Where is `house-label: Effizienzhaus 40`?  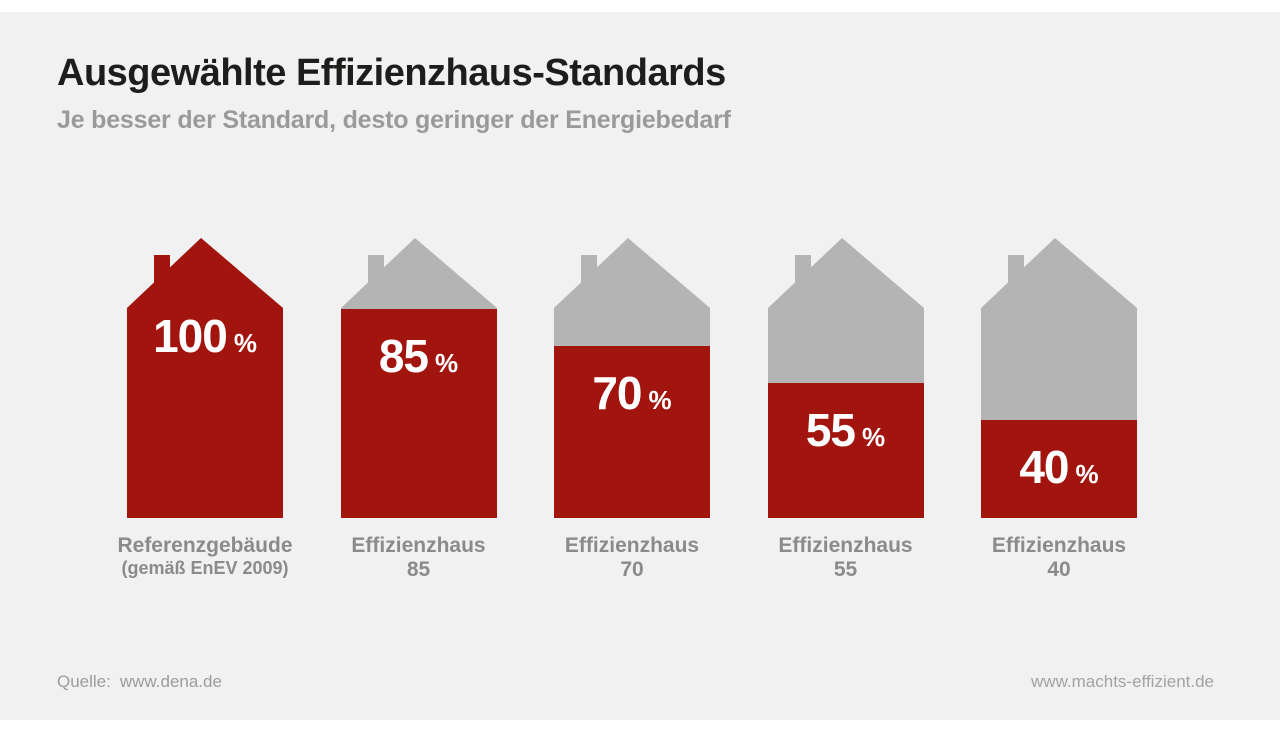 house-label: Effizienzhaus 40 is located at coordinates (1059, 558).